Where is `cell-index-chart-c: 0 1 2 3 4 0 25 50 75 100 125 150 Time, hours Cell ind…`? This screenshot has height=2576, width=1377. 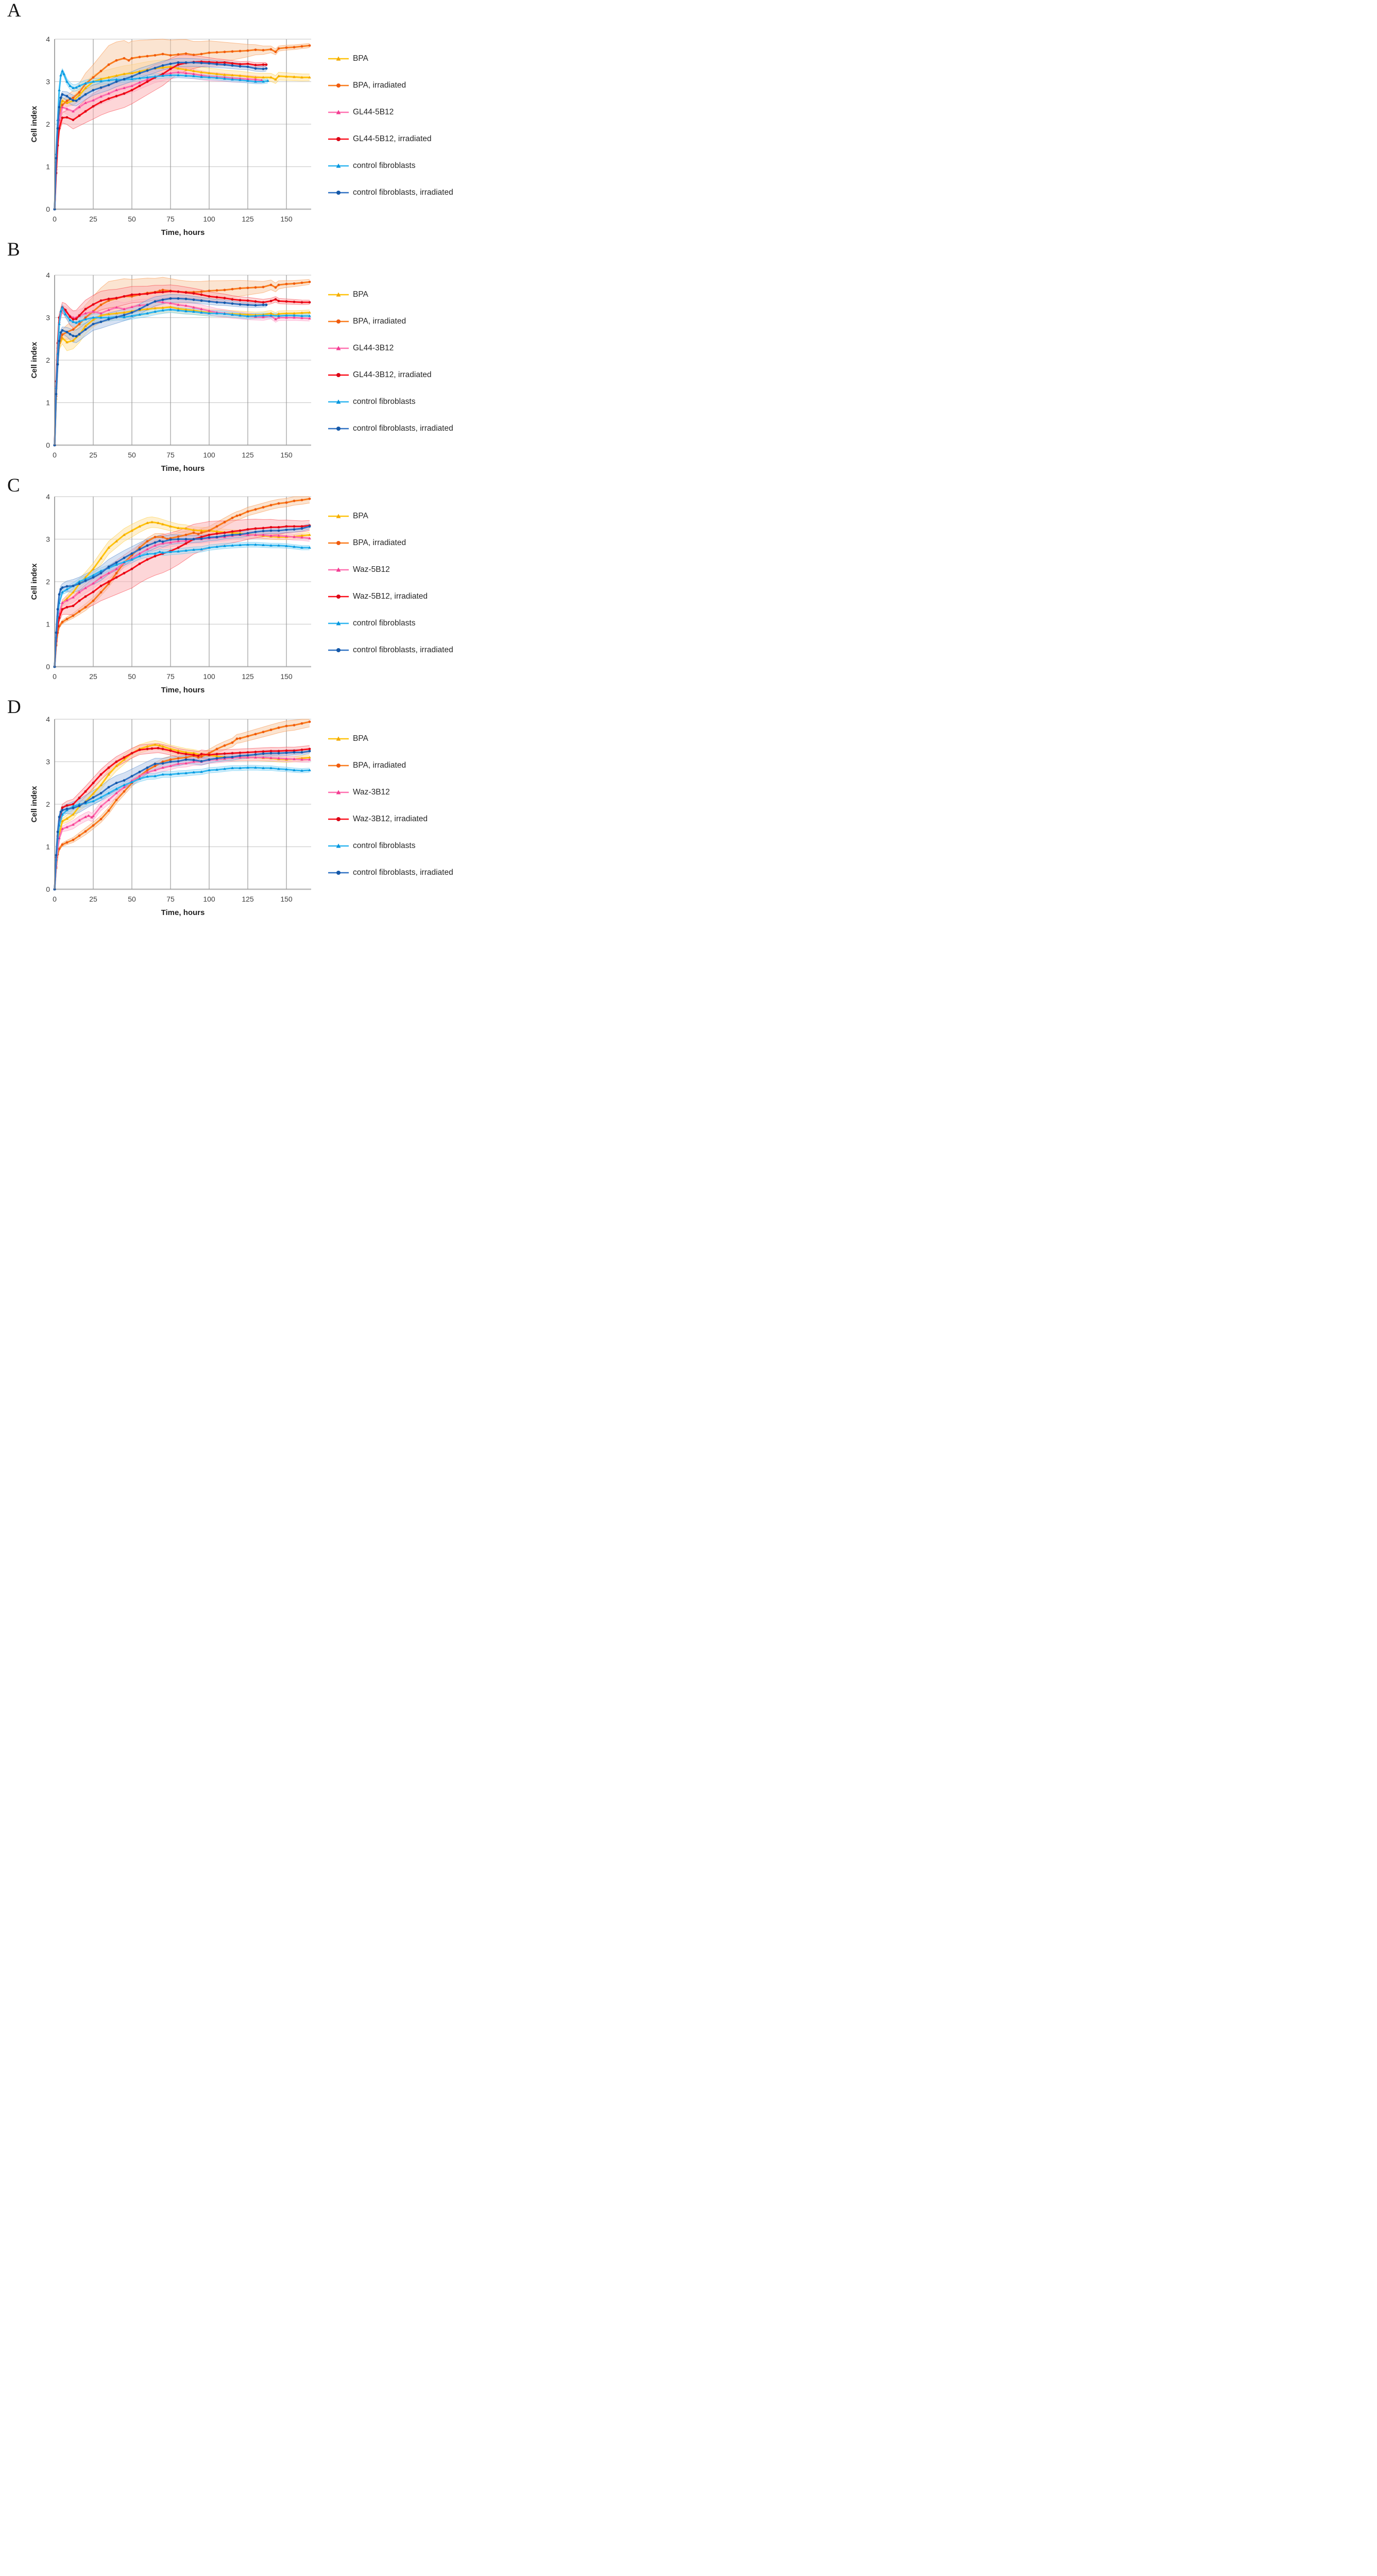
cell-index-chart-c: 0 1 2 3 4 0 25 50 75 100 125 150 Time, hours Cell ind… is located at coordinates (170, 593).